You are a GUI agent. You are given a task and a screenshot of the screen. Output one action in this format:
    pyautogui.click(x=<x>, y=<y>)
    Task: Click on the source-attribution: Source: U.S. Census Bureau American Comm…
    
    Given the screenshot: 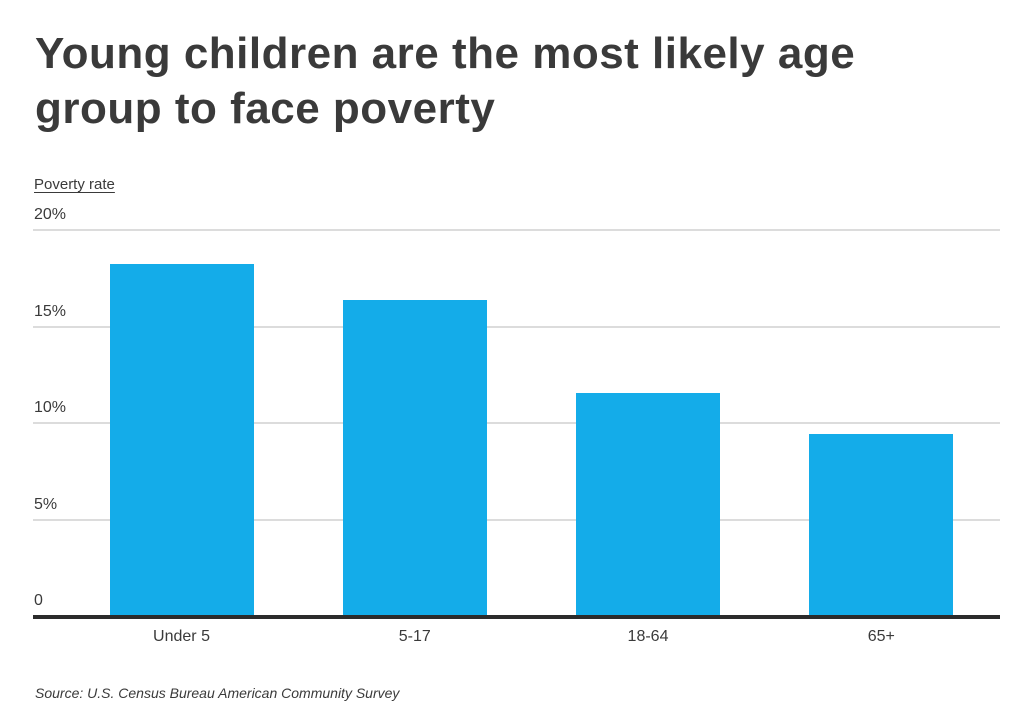 What is the action you would take?
    pyautogui.click(x=217, y=693)
    